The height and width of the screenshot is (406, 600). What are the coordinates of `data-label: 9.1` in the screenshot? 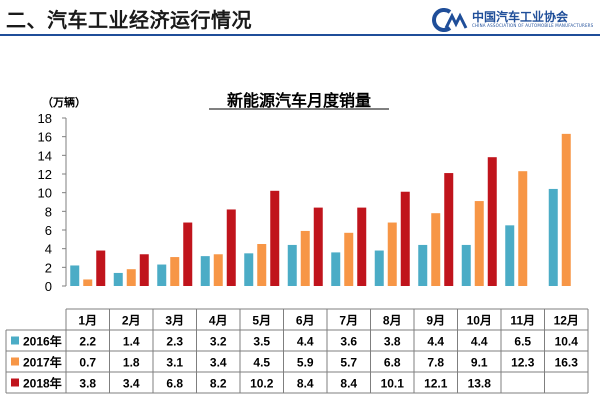 It's located at (479, 363).